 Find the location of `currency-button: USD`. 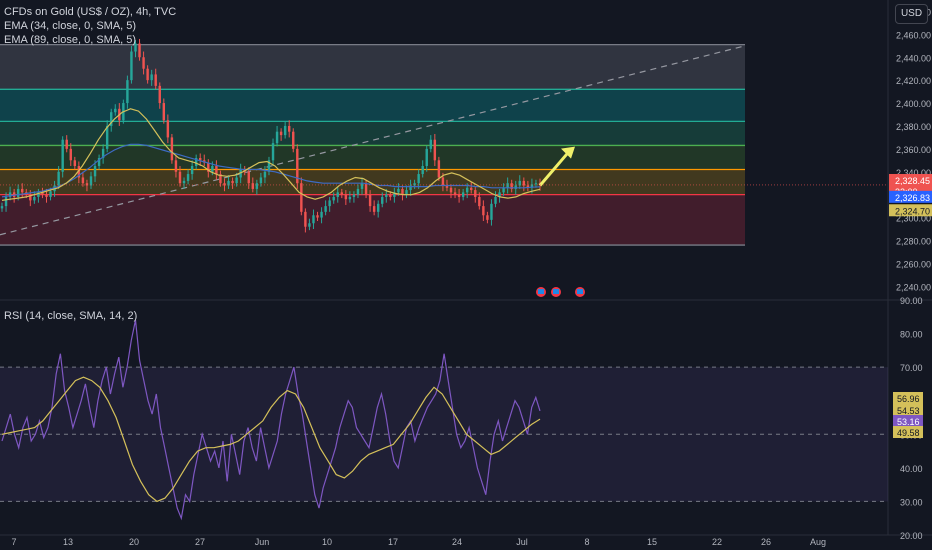

currency-button: USD is located at coordinates (911, 14).